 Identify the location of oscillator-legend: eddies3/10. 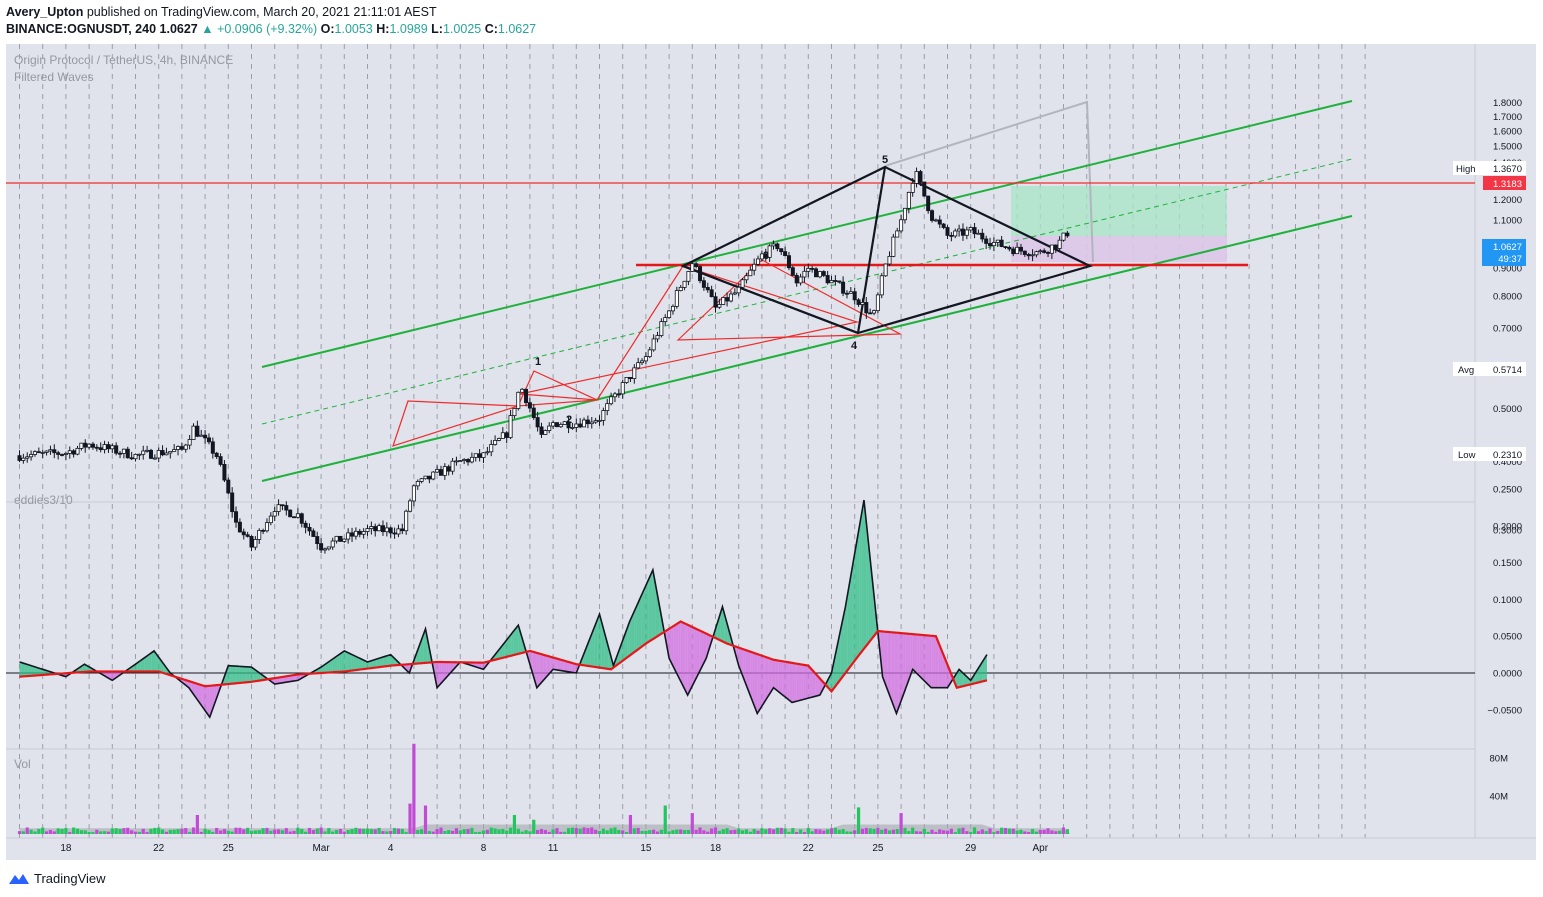
(43, 500).